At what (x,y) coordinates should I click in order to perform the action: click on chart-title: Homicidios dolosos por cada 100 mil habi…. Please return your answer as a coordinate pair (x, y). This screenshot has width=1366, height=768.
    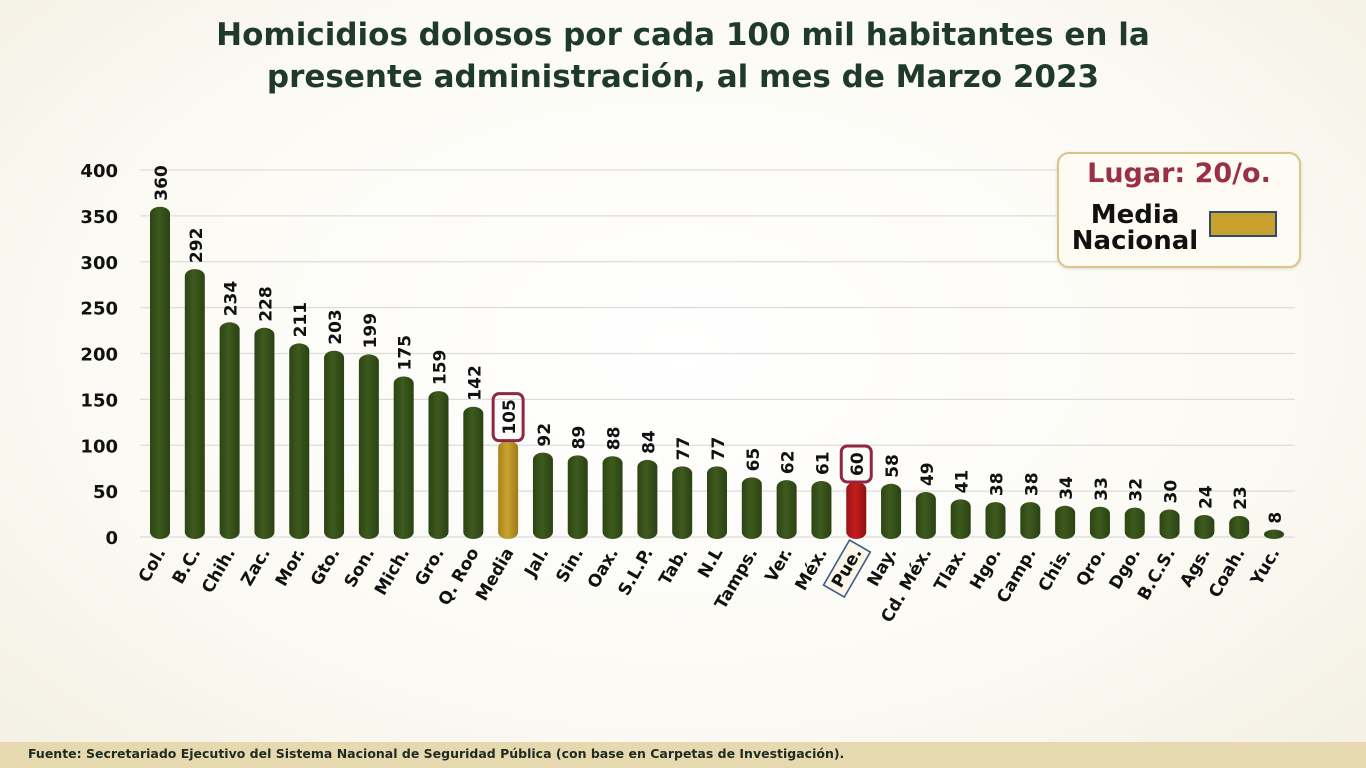
    Looking at the image, I should click on (683, 56).